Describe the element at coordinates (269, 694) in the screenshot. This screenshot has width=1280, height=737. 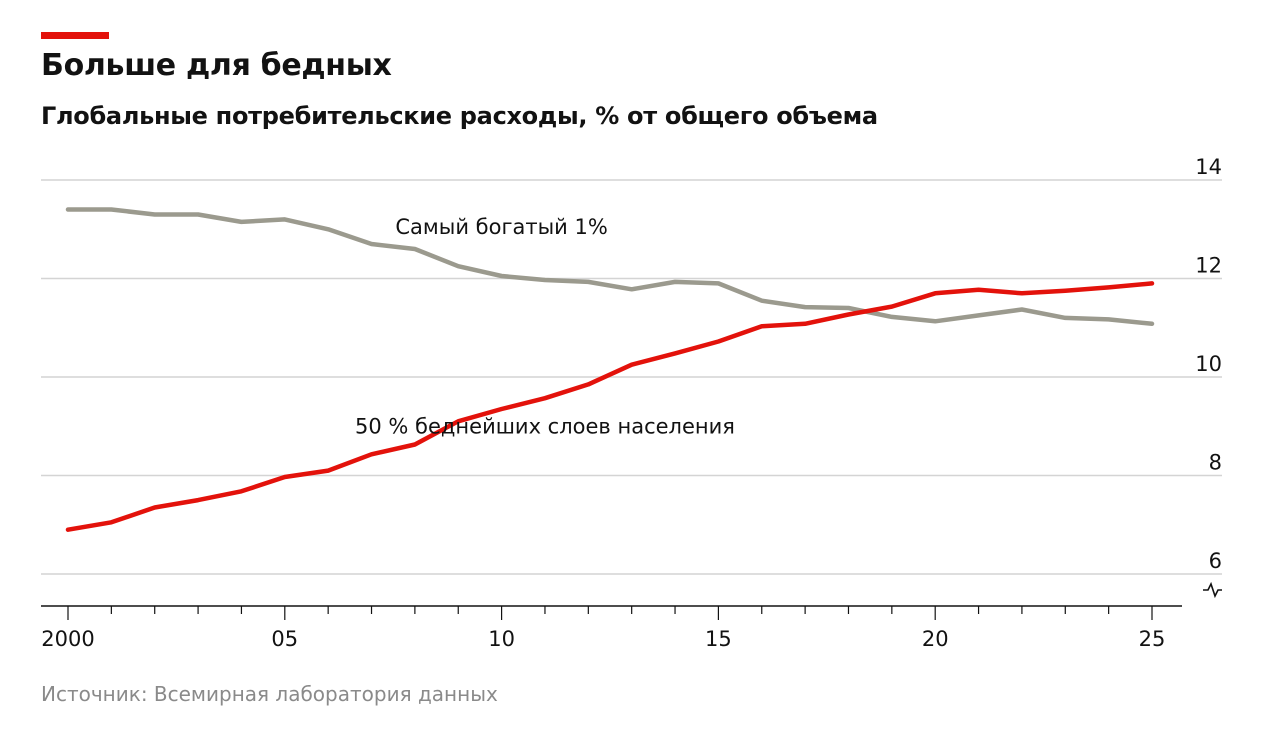
I see `source-note: Источник: Всемирная лаборатория данных` at that location.